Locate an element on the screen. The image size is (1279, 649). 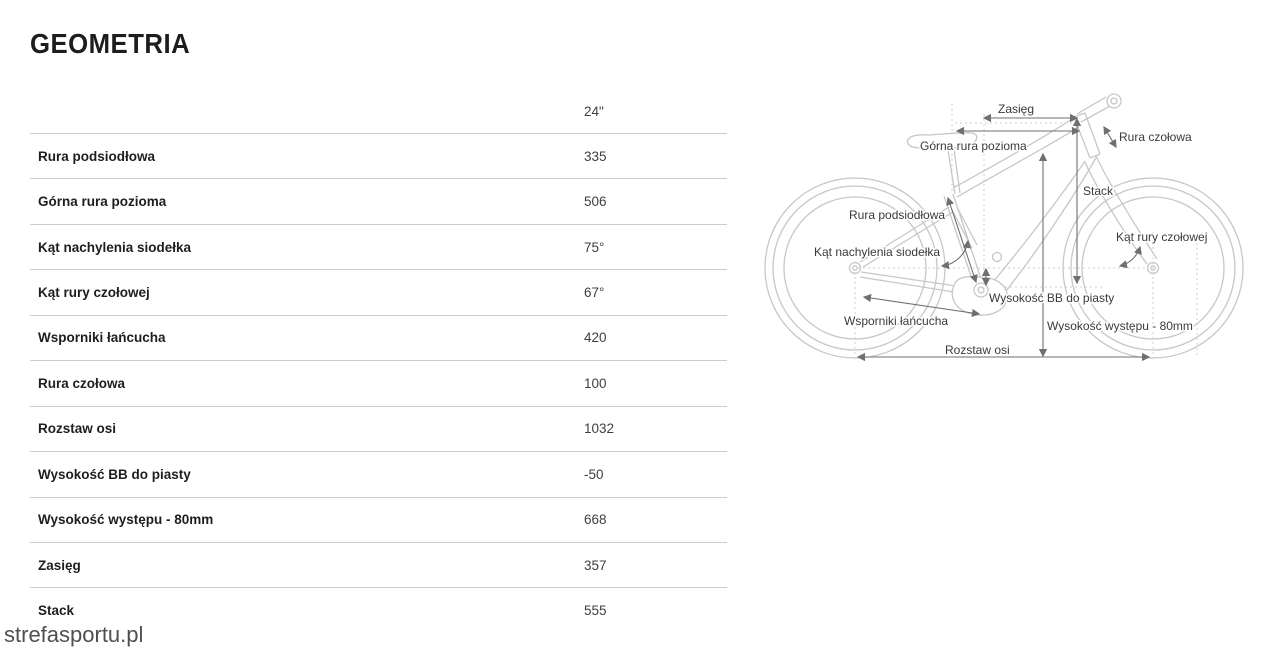
page-title: GEOMETRIA is located at coordinates (110, 43).